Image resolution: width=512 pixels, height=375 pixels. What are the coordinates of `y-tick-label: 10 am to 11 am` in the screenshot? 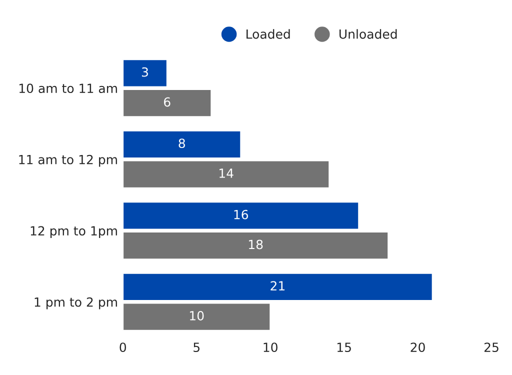 It's located at (68, 89).